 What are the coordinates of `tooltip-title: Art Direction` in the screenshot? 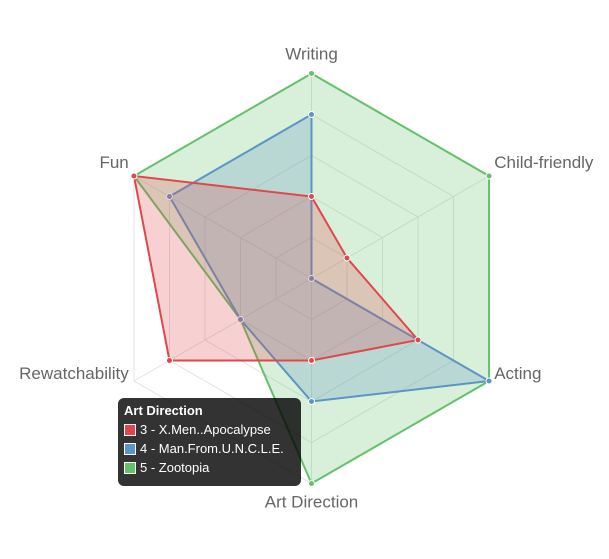 It's located at (163, 410).